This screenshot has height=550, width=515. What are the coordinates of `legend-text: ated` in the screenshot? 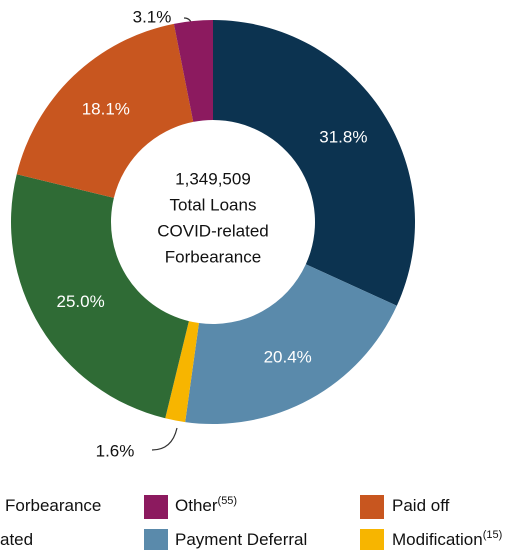 It's located at (16, 539).